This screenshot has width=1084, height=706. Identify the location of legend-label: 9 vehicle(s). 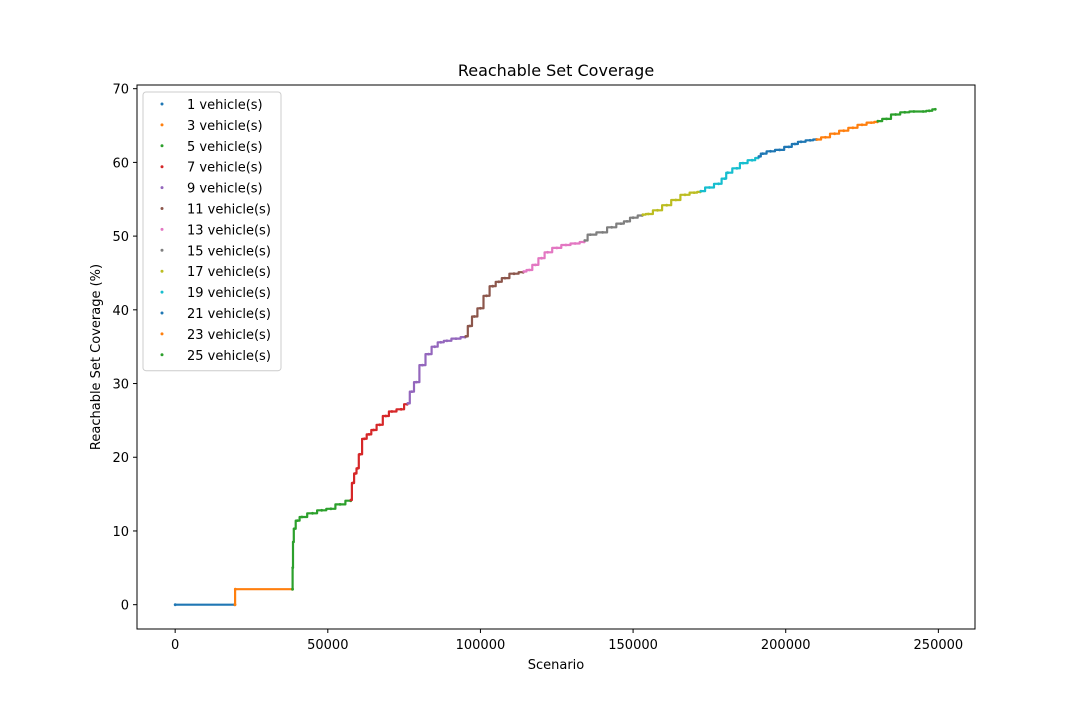
(225, 189).